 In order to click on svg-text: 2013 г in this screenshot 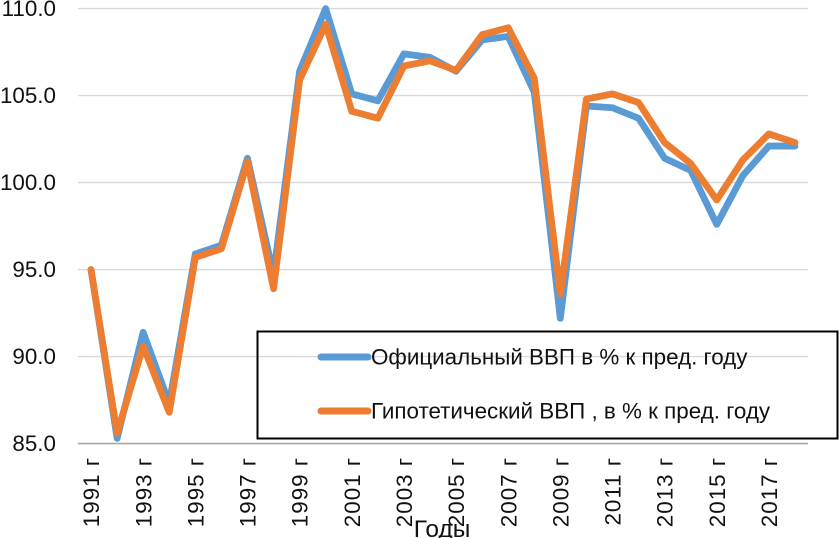, I will do `click(665, 492)`.